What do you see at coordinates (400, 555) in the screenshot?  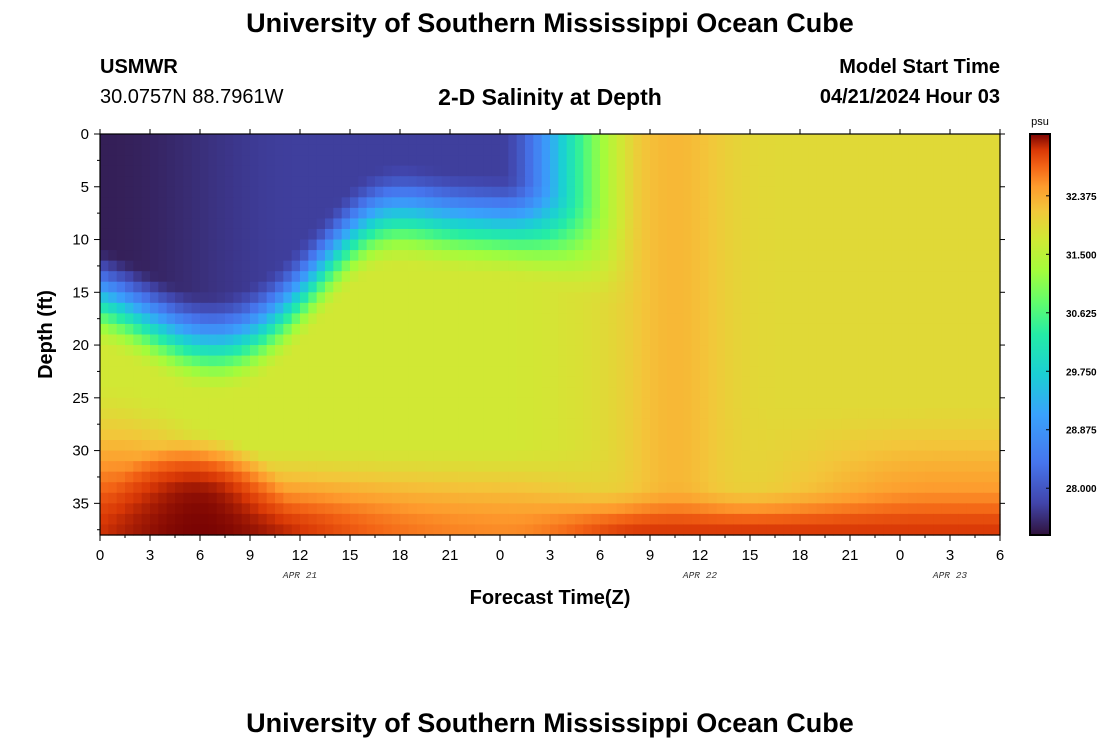 I see `x-tick-label: 18` at bounding box center [400, 555].